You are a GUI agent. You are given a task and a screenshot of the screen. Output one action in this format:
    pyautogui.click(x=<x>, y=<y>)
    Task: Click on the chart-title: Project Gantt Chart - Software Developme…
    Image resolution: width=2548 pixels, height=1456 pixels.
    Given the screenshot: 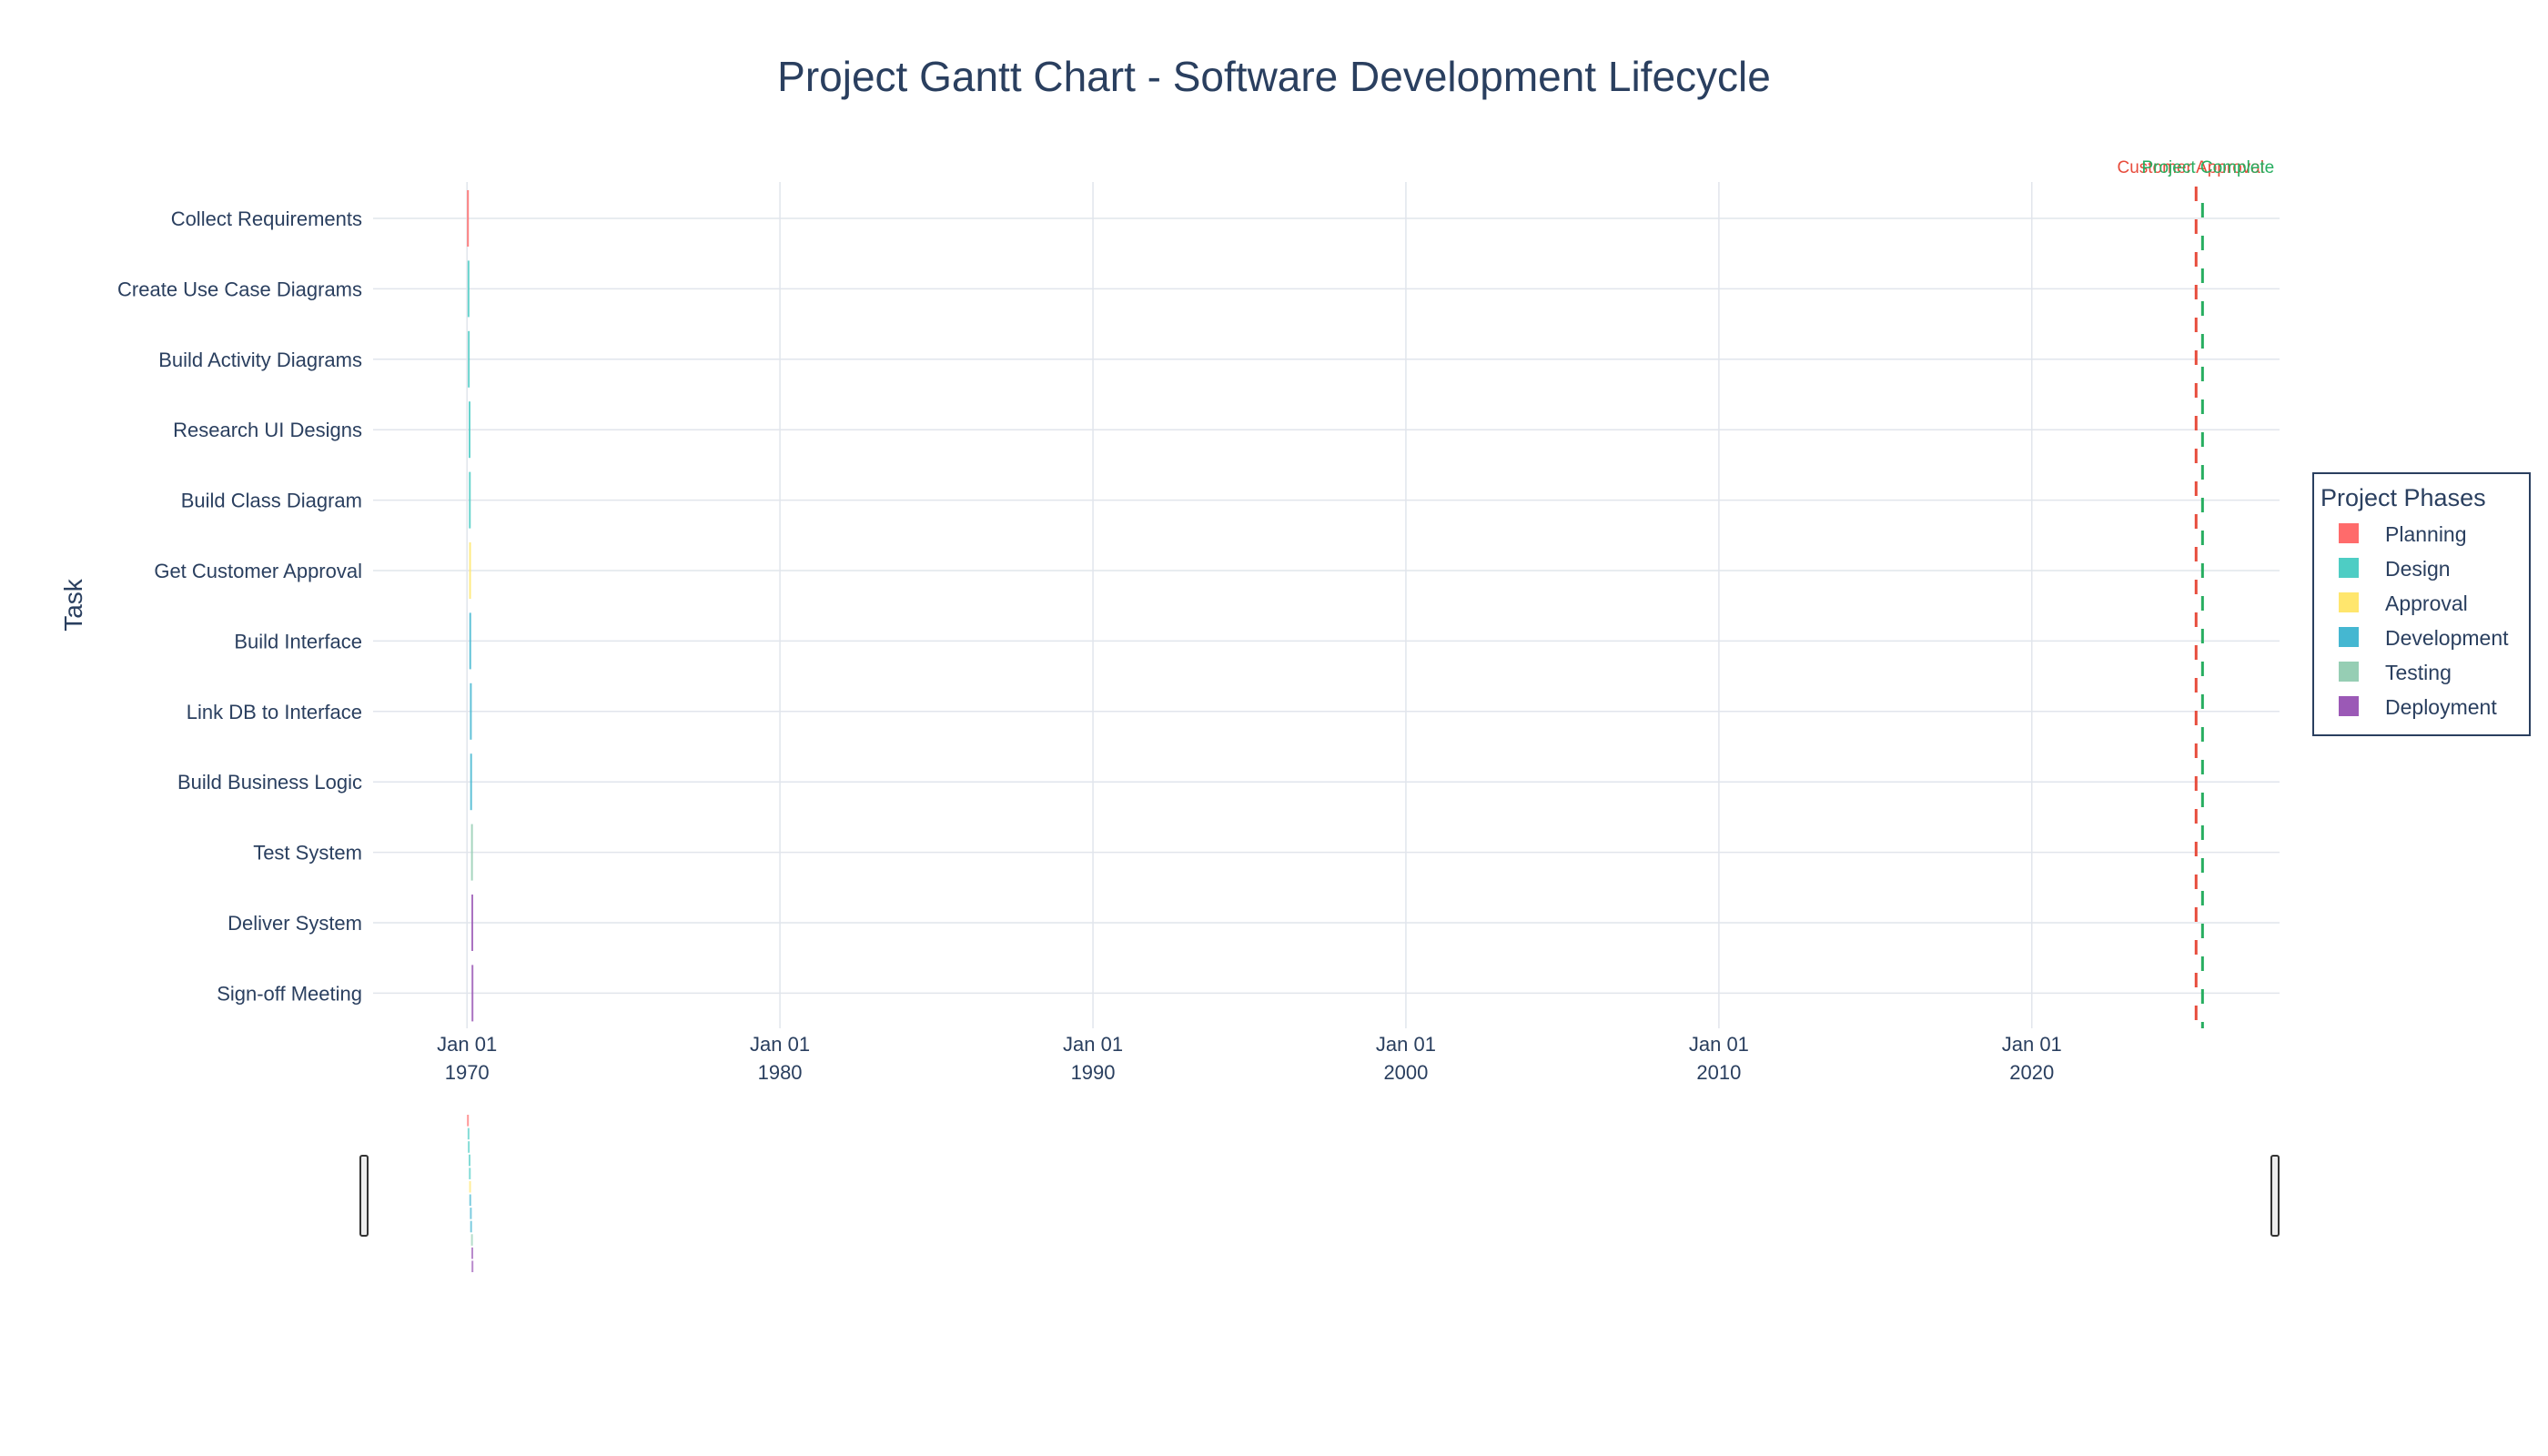 What is the action you would take?
    pyautogui.click(x=1274, y=77)
    